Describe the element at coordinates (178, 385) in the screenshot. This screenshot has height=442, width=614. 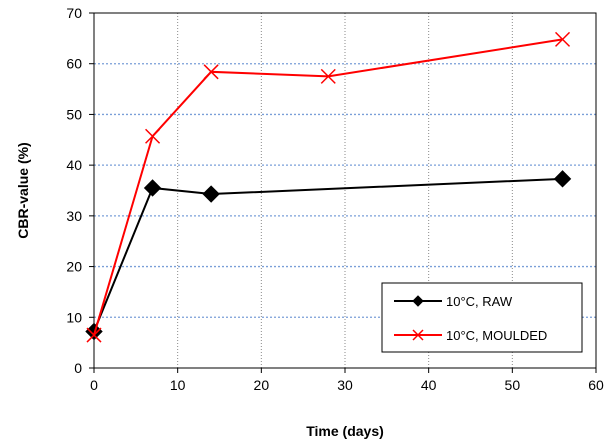
I see `x-tick-label: 10` at that location.